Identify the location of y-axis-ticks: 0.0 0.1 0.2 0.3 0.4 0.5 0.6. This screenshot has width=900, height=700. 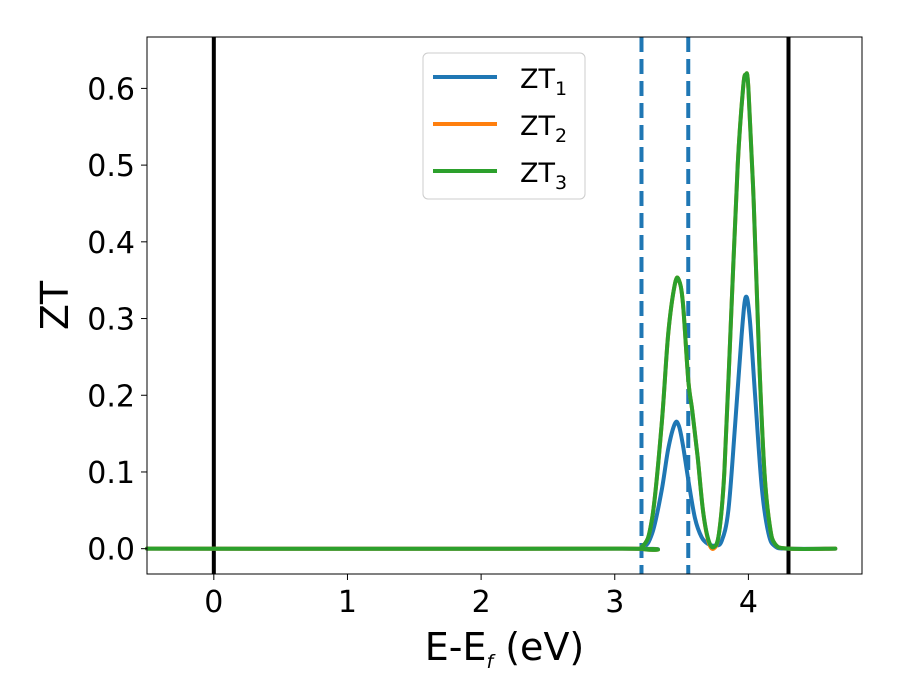
(117, 320).